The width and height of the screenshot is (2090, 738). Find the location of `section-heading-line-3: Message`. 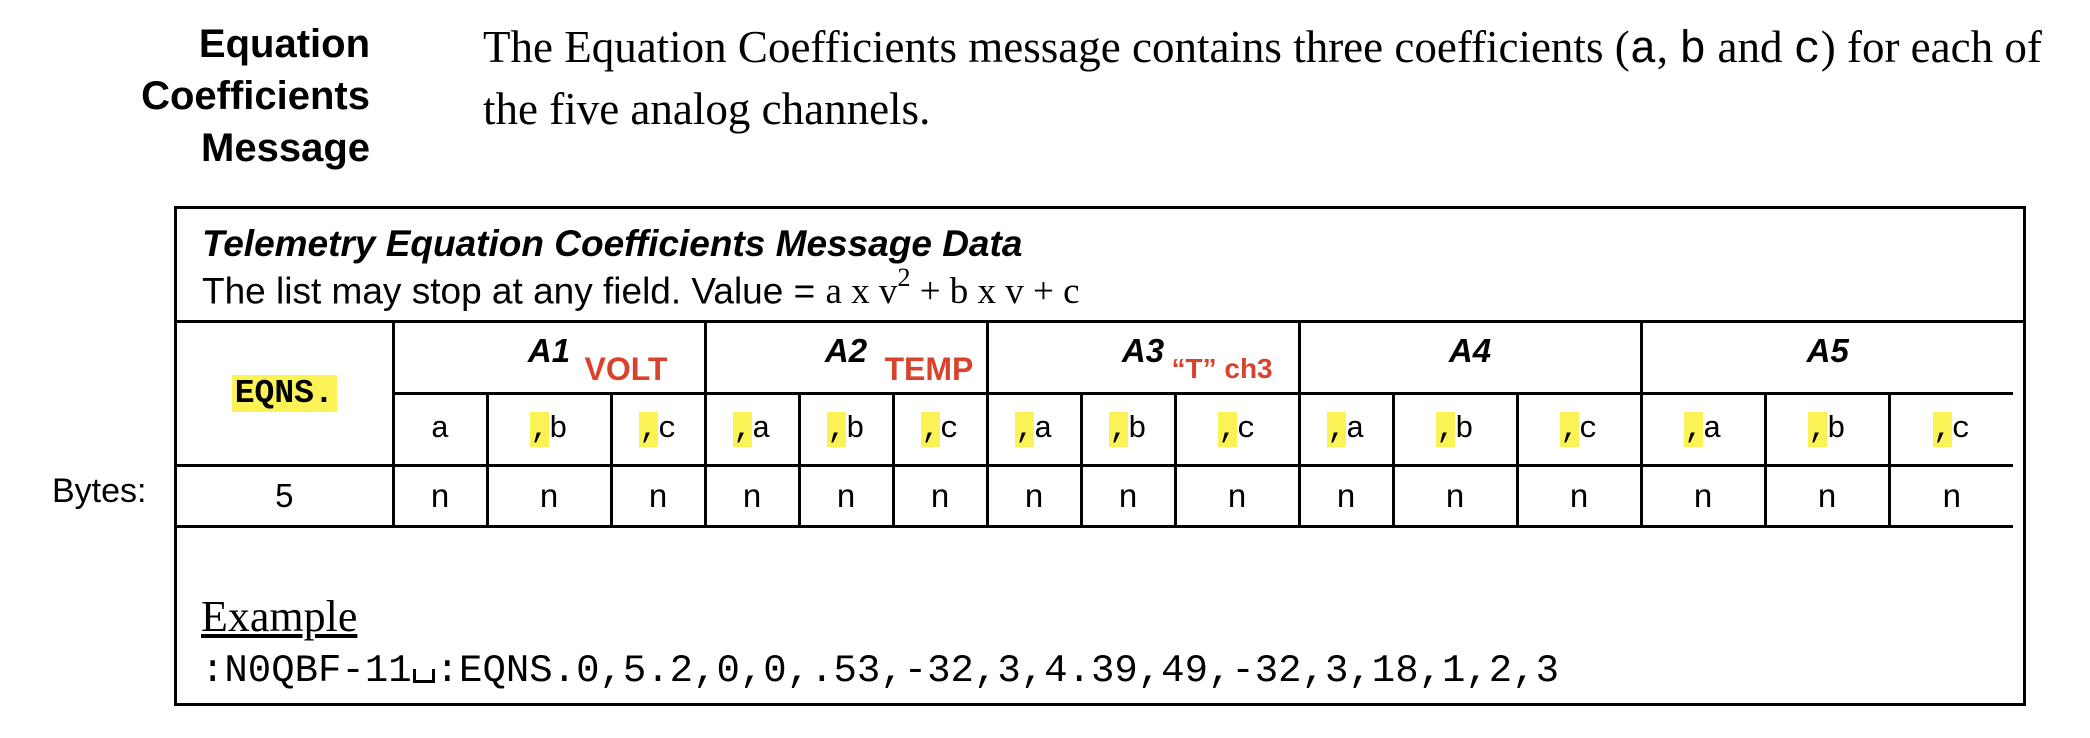

section-heading-line-3: Message is located at coordinates (285, 148).